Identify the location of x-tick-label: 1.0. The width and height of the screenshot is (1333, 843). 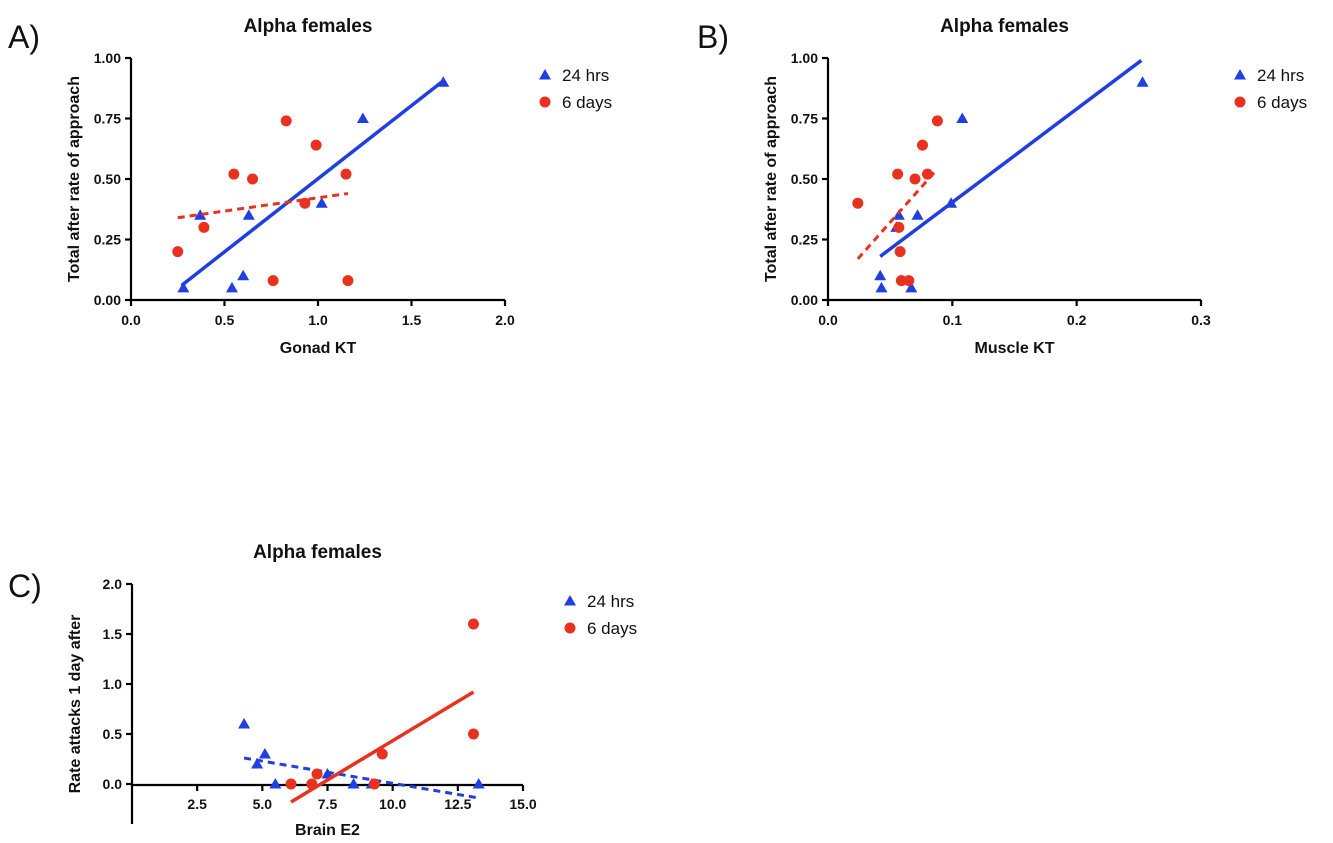
(318, 320).